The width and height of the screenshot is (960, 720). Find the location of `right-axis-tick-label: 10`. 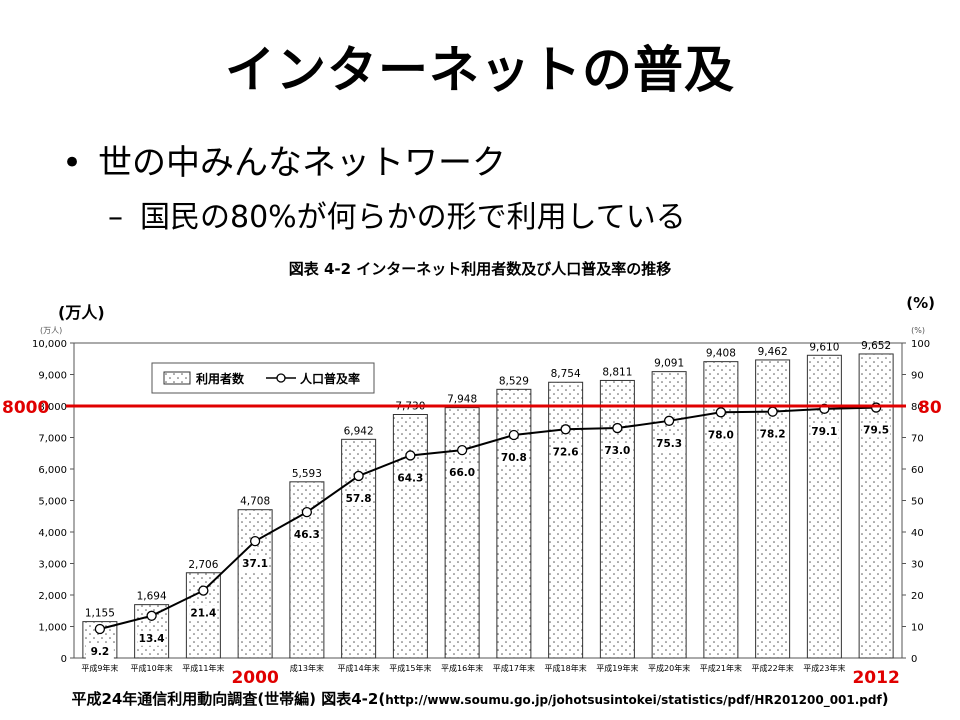

right-axis-tick-label: 10 is located at coordinates (917, 628).